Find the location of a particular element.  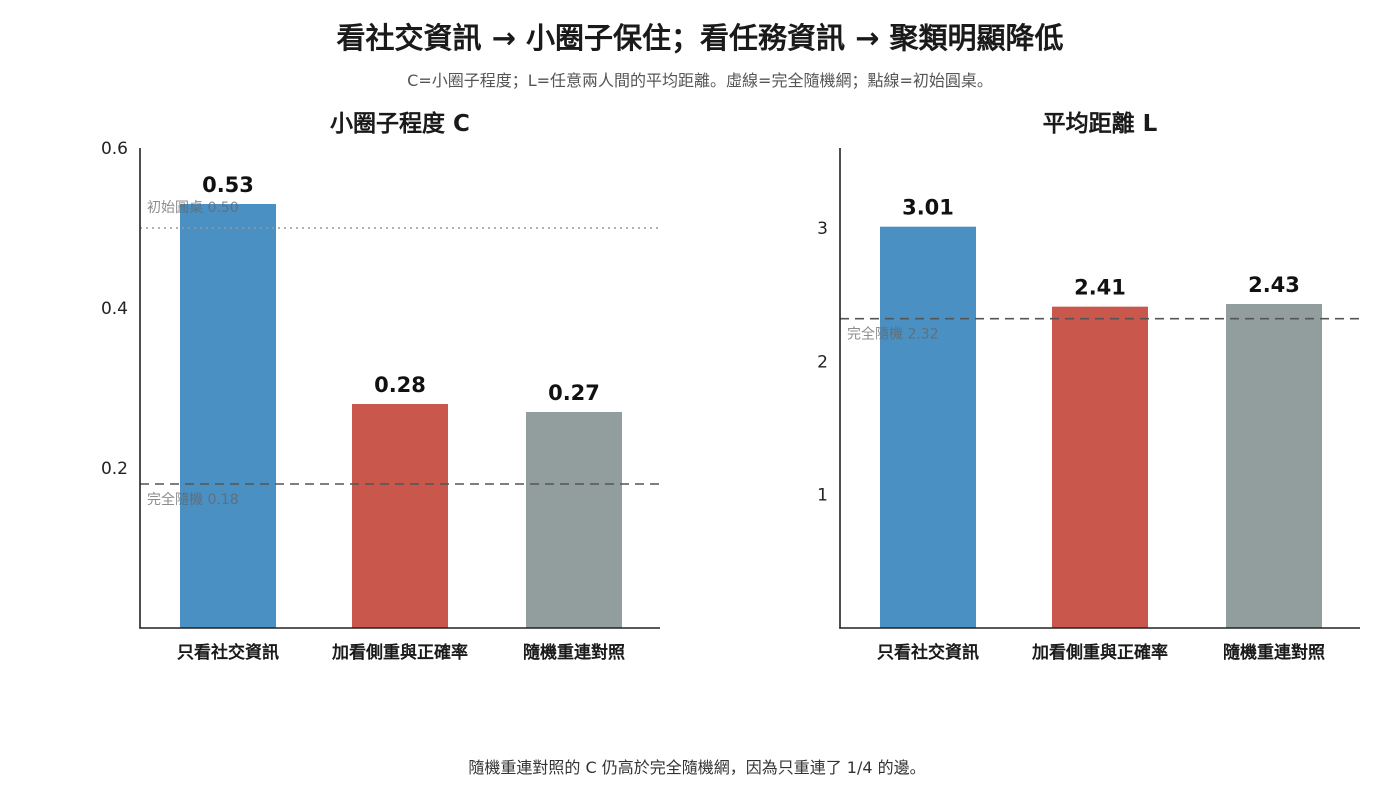

bar-value-label: 2.43 is located at coordinates (1274, 285).